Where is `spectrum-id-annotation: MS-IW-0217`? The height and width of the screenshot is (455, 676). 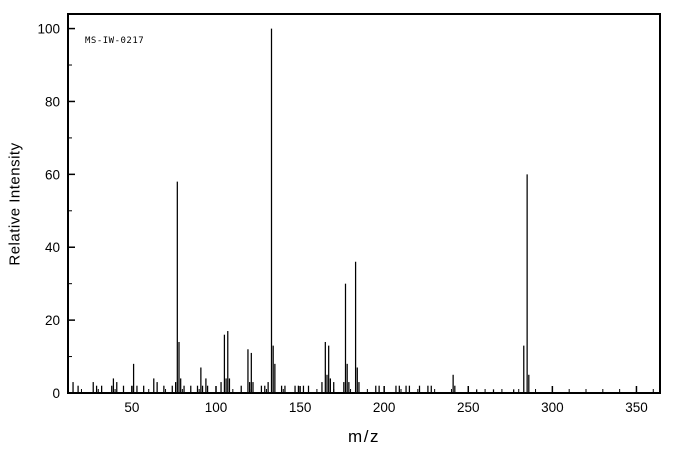
spectrum-id-annotation: MS-IW-0217 is located at coordinates (115, 41).